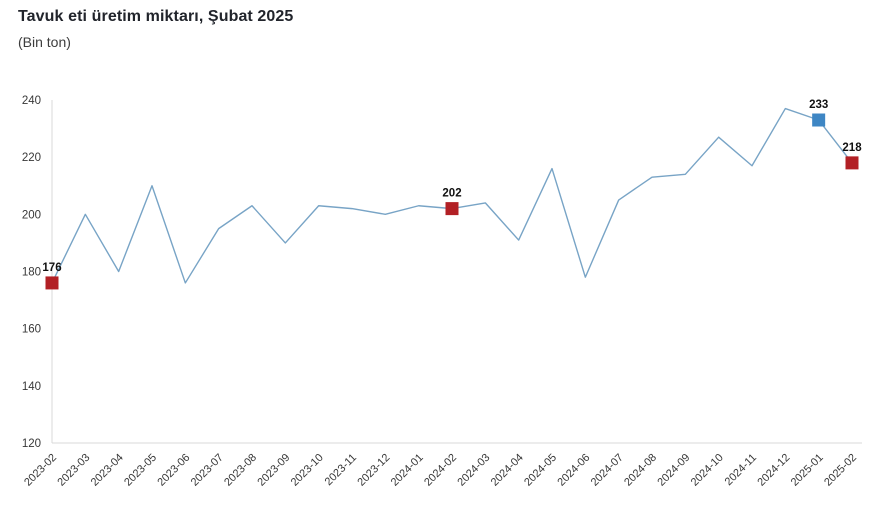 The image size is (885, 517). I want to click on x-axis-tick-label: 2023-09, so click(273, 470).